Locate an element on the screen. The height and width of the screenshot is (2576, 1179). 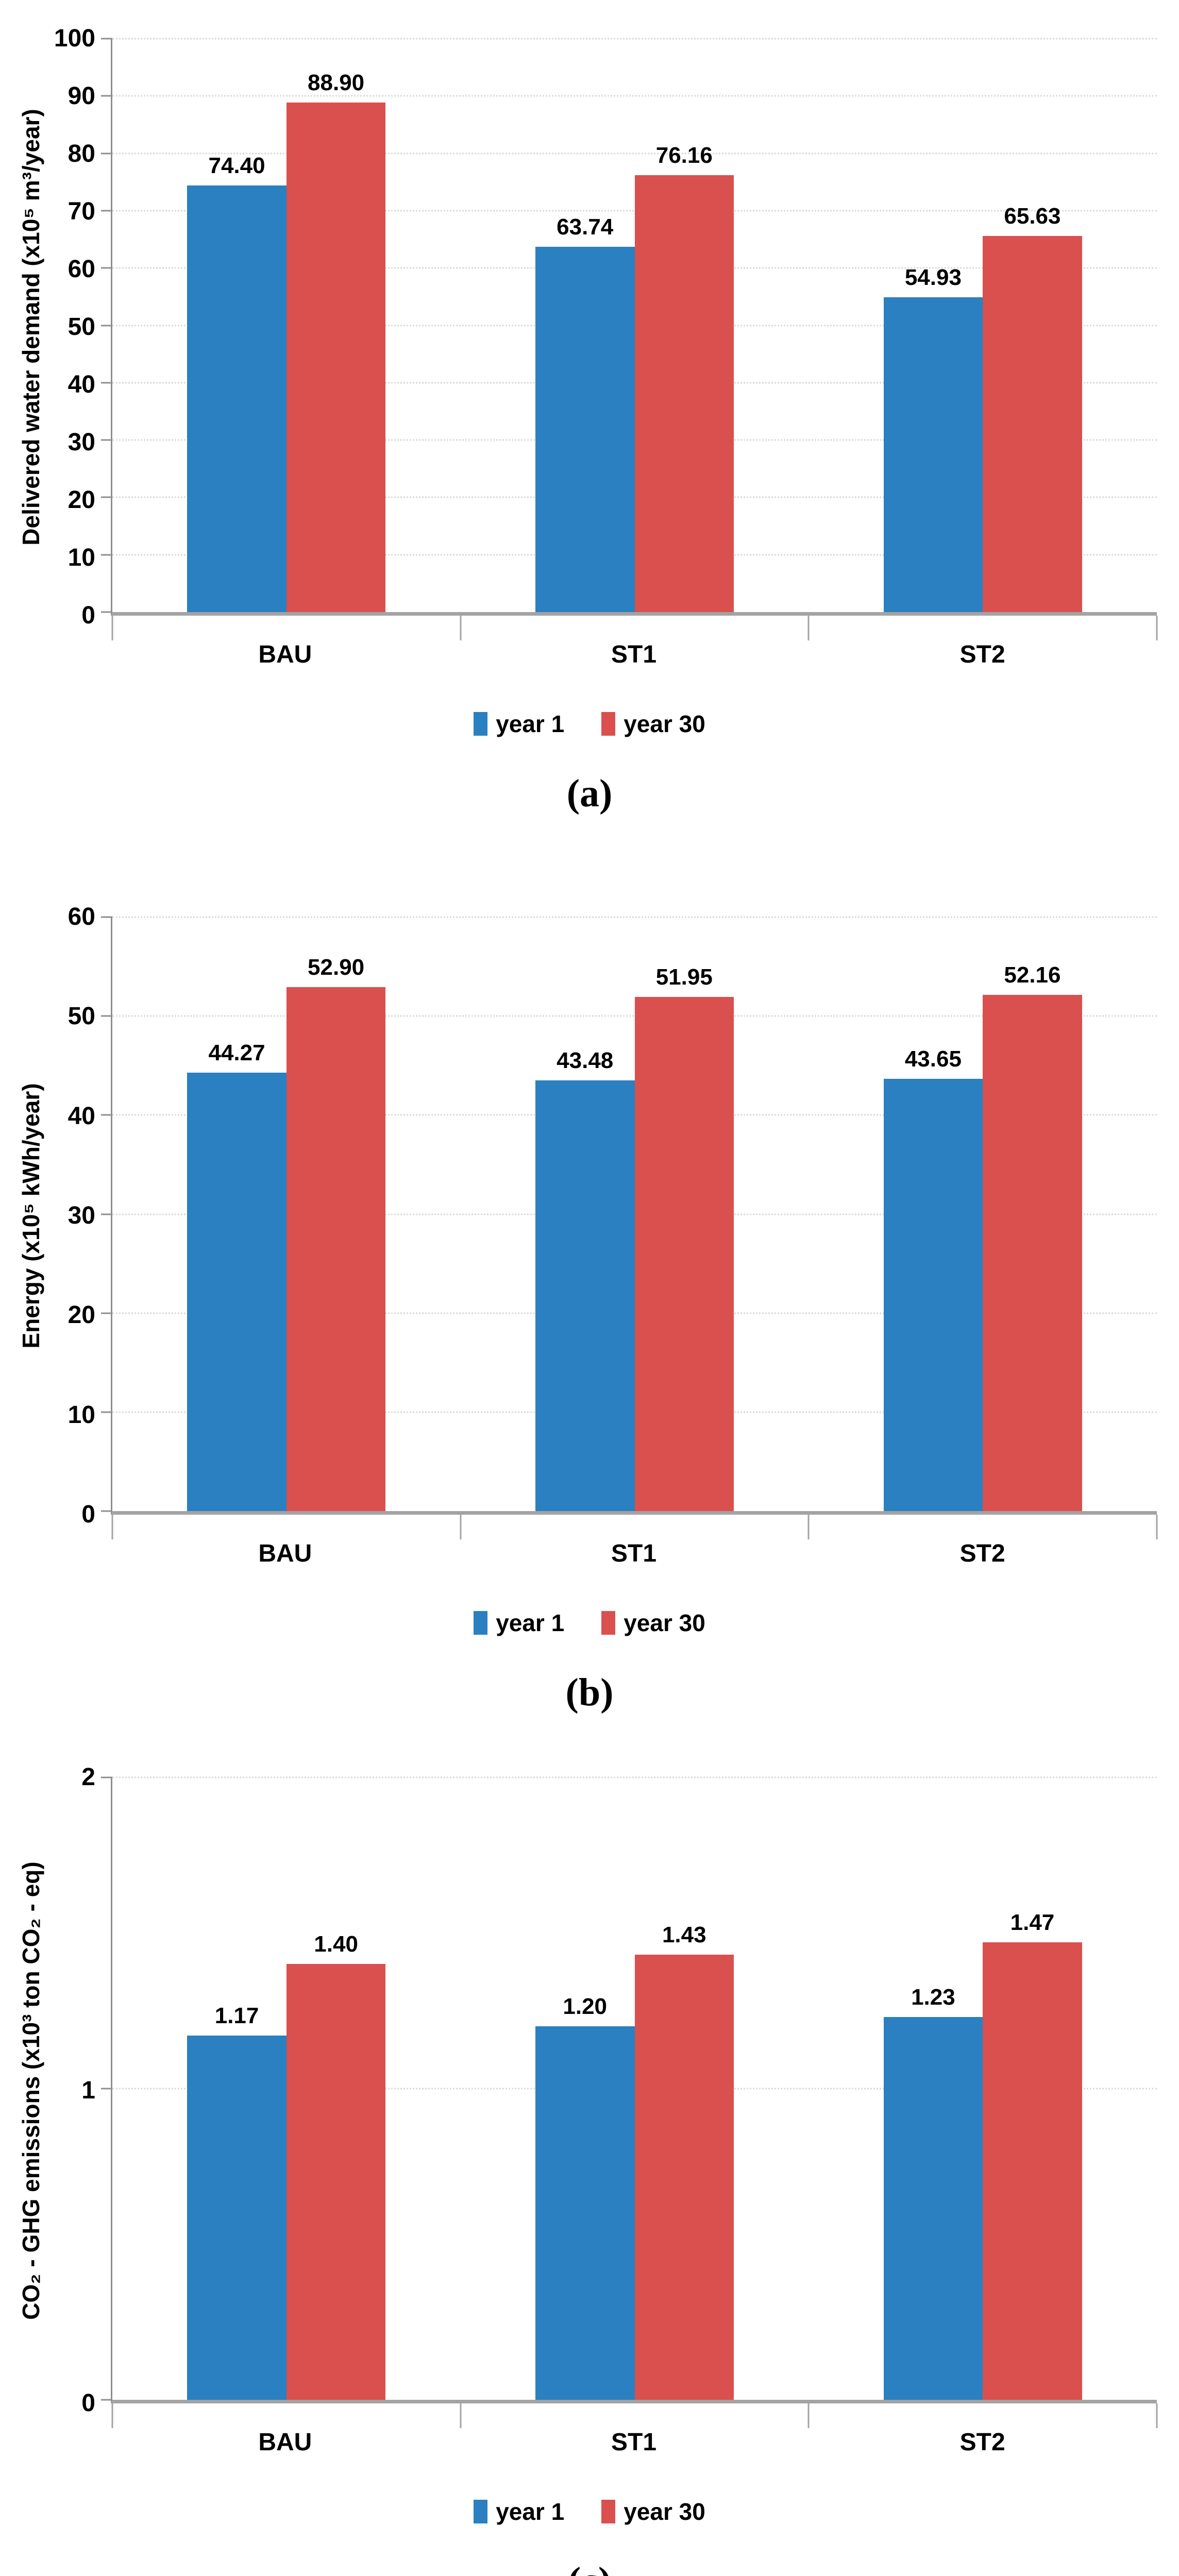
bar-value-label: 43.65 is located at coordinates (933, 1059).